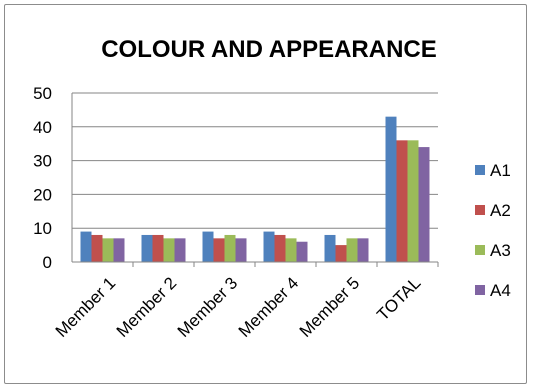 The width and height of the screenshot is (533, 388). I want to click on y-axis-ticks: 0 10 20 30 40 50, so click(42, 178).